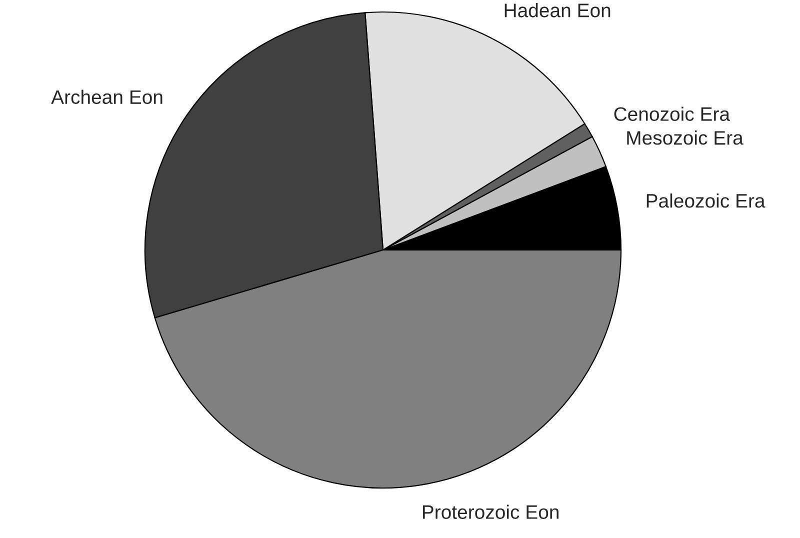 The width and height of the screenshot is (800, 538). What do you see at coordinates (490, 511) in the screenshot?
I see `slice-label: Proterozoic Eon` at bounding box center [490, 511].